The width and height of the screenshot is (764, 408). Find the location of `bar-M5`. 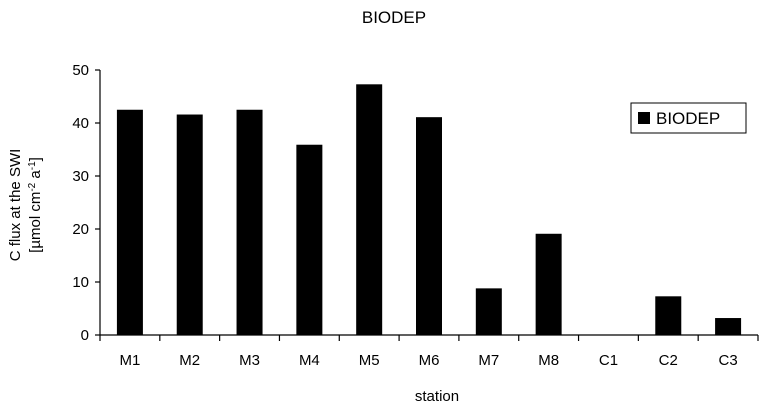

bar-M5 is located at coordinates (369, 209).